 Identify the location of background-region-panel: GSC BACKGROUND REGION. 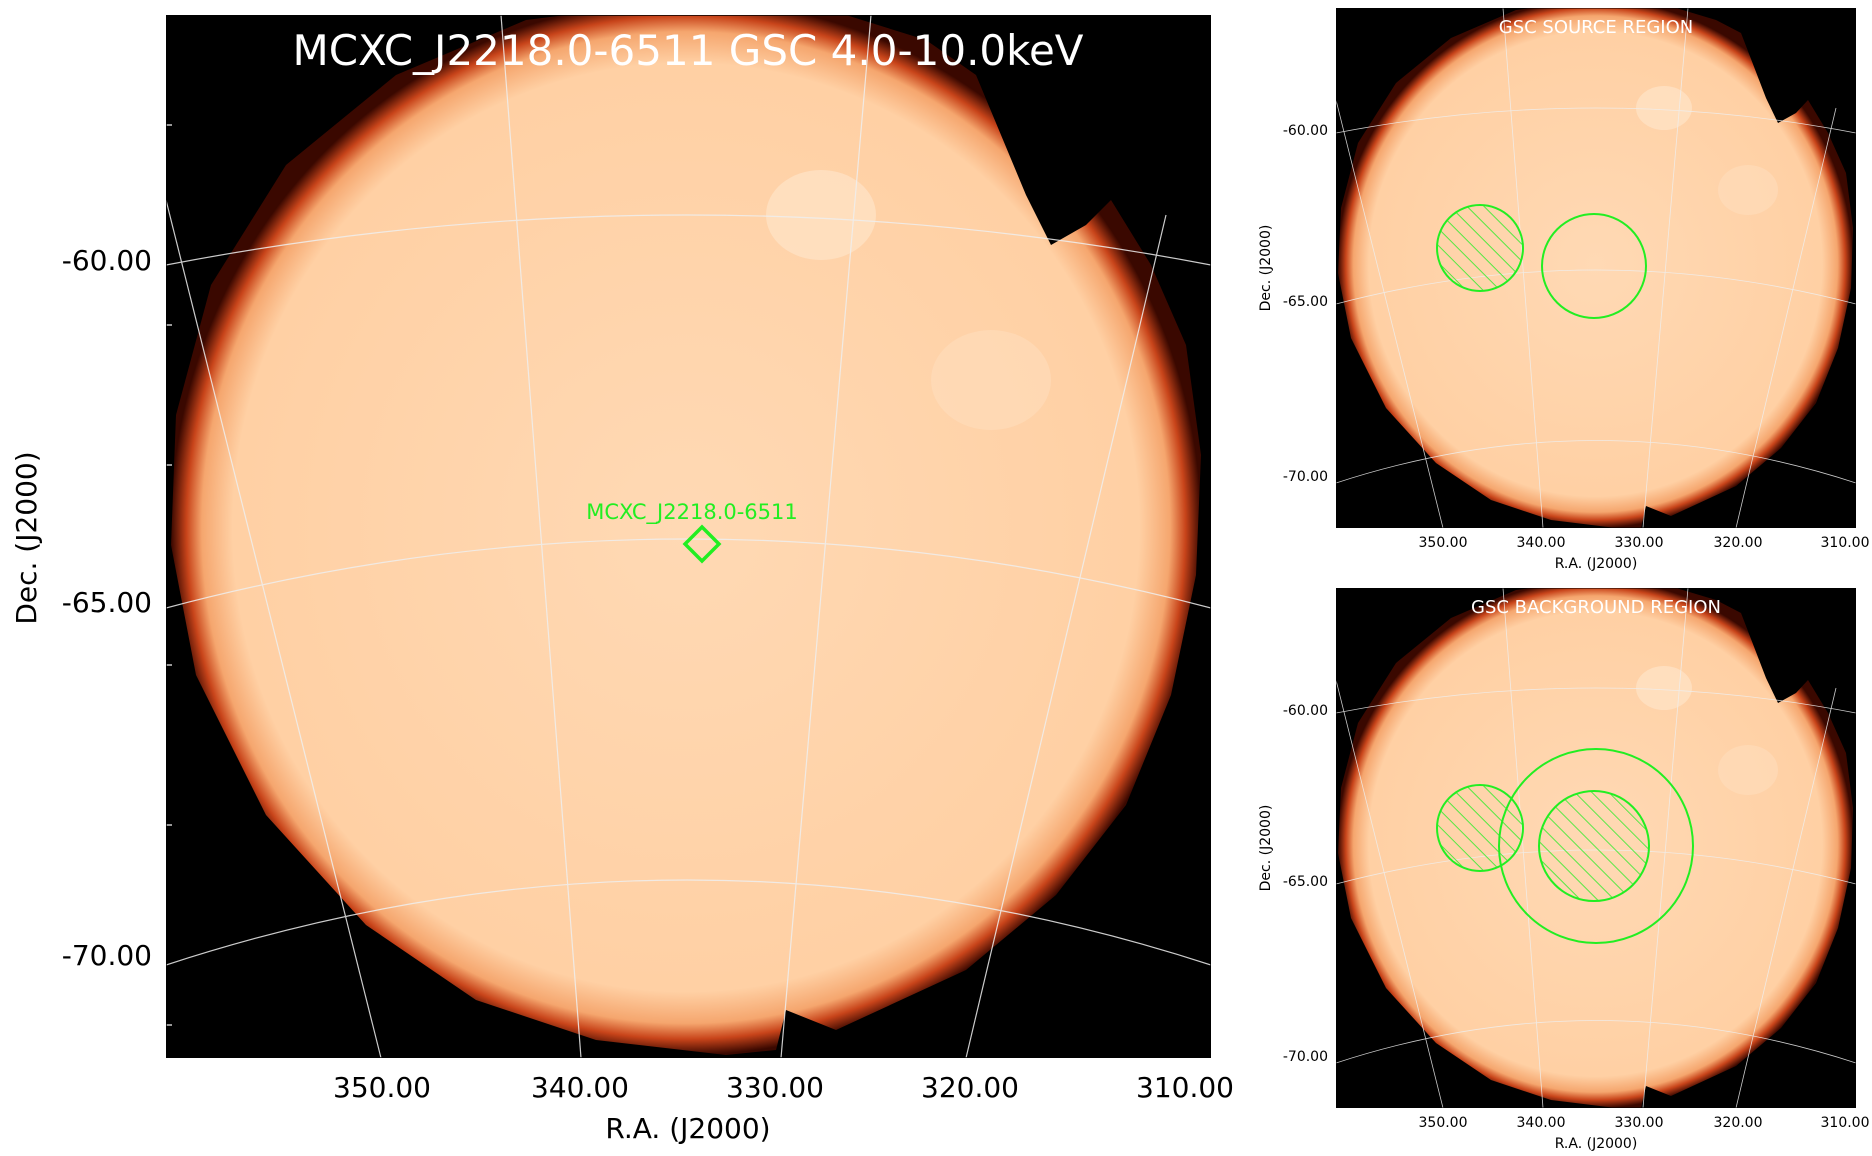
(1596, 848).